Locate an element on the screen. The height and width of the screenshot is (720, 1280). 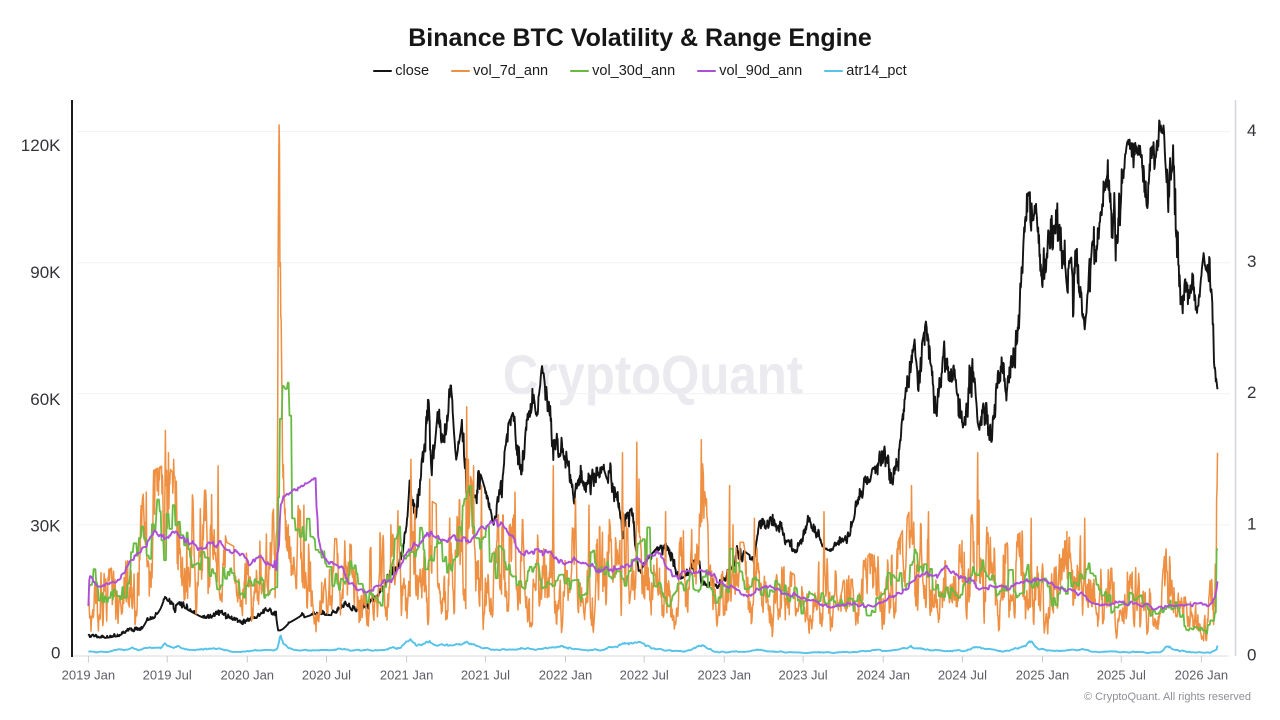
svg-text: 2021 Jan is located at coordinates (407, 675).